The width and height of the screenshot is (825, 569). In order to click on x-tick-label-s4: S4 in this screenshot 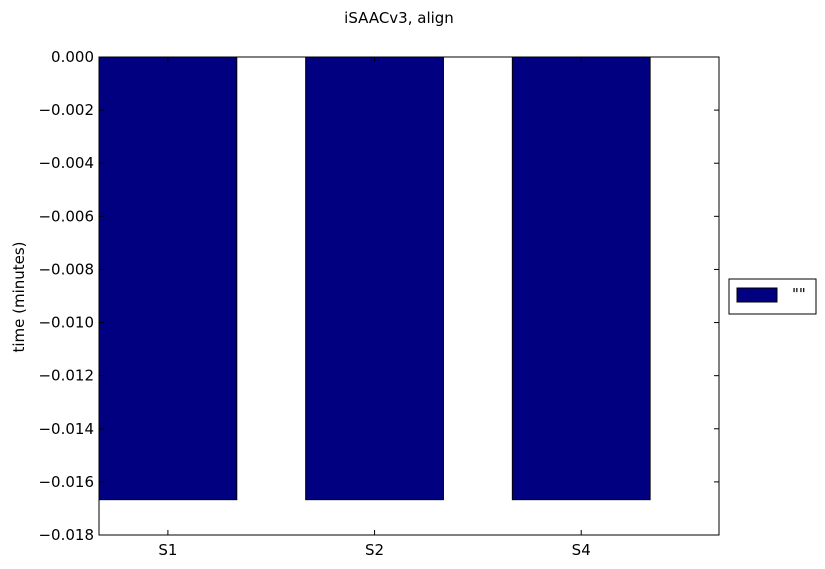, I will do `click(581, 550)`.